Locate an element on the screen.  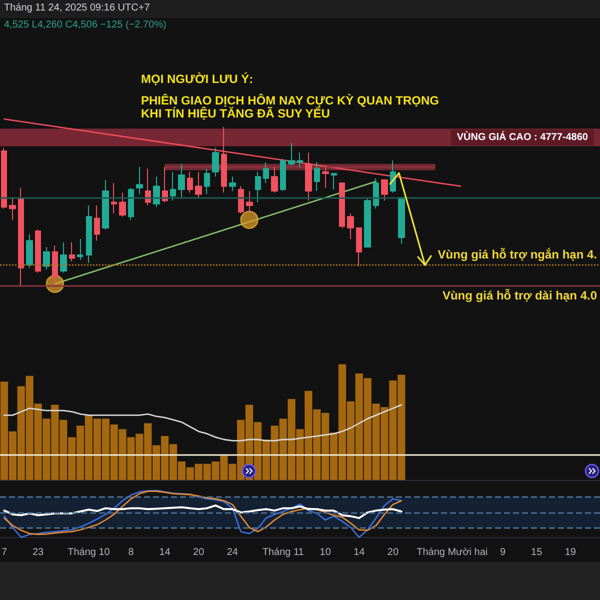
chart-title: MỌI NGƯỜI LƯU Ý: is located at coordinates (197, 79).